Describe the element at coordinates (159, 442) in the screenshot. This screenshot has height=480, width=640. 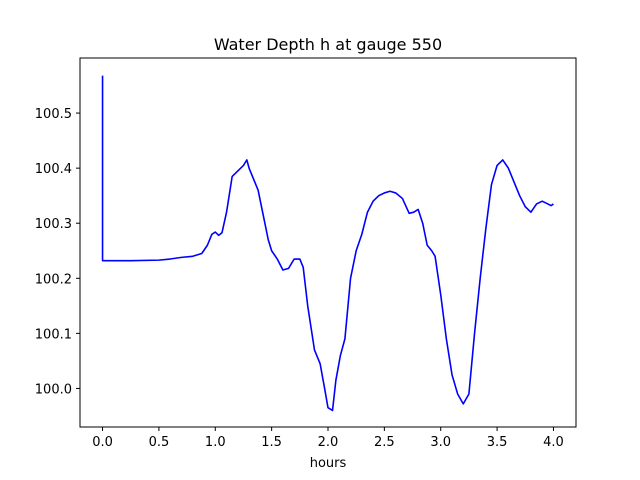
I see `x-tick-label: 0.5` at that location.